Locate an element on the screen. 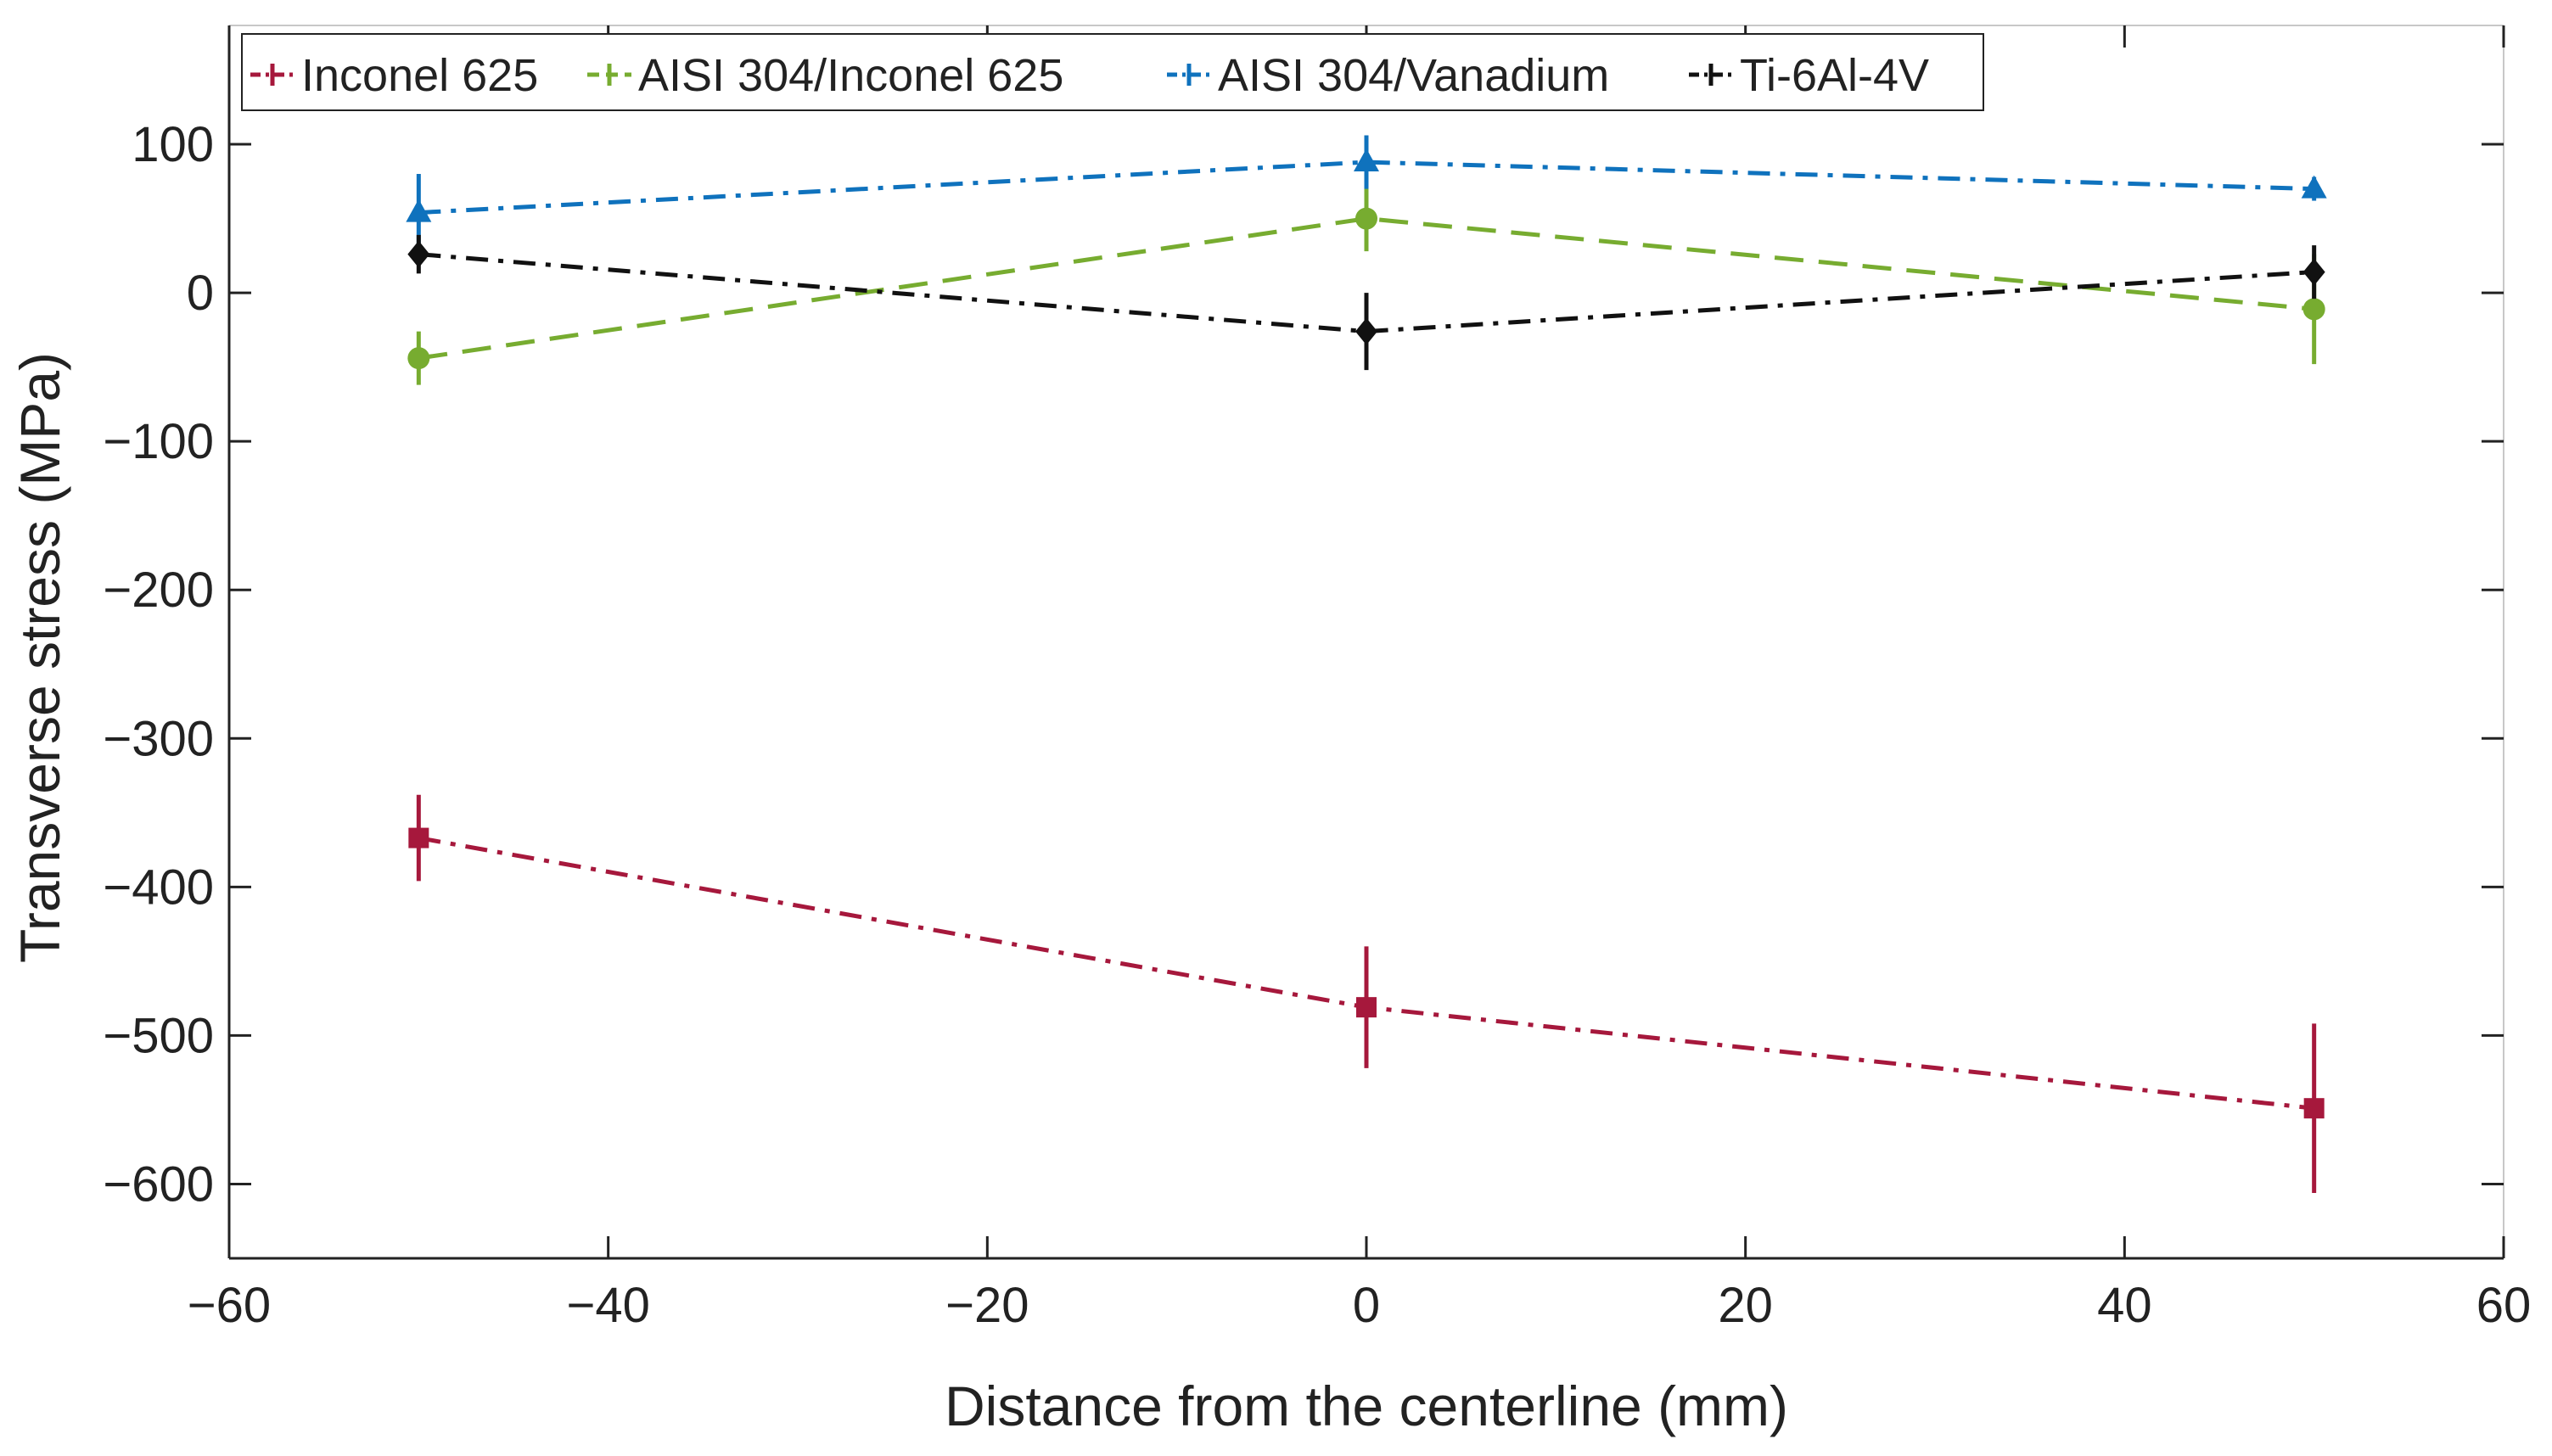  y-tick-label: 100 is located at coordinates (173, 145).